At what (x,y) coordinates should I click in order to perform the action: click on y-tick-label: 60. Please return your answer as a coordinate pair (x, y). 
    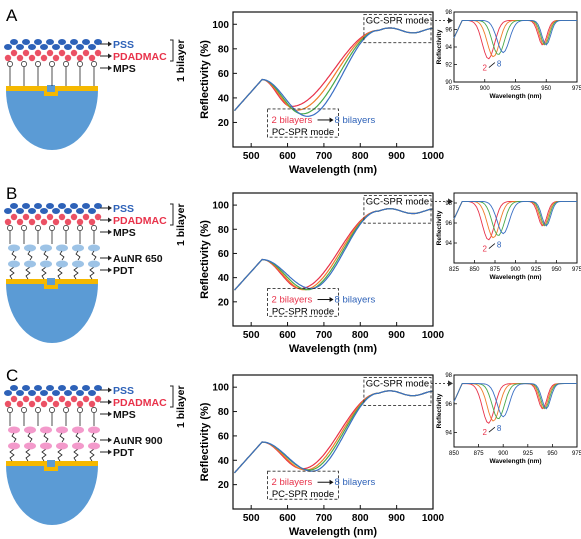
    Looking at the image, I should click on (224, 436).